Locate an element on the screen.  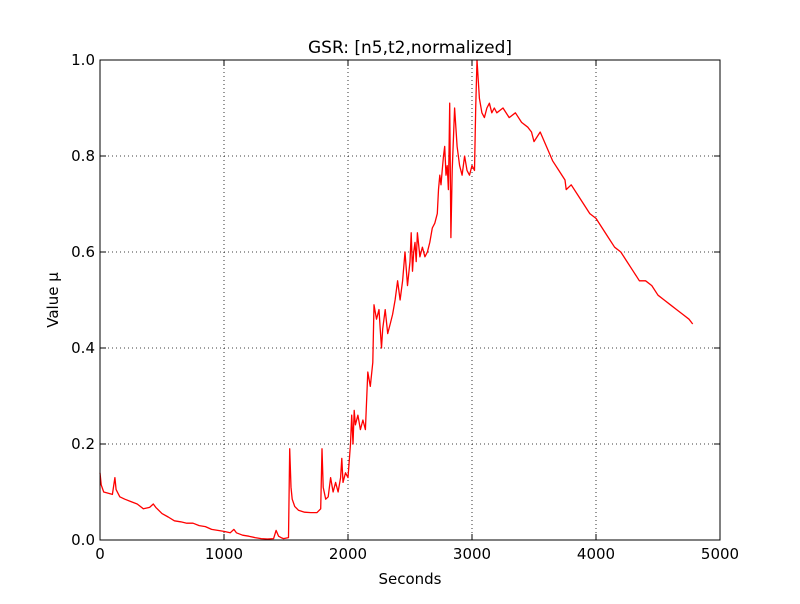
y-tick-label: 0.6 is located at coordinates (83, 252).